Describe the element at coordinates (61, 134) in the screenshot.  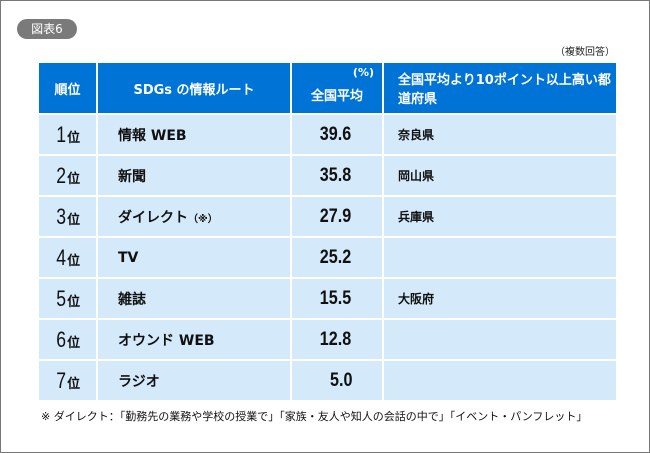
I see `rank-number: 1` at that location.